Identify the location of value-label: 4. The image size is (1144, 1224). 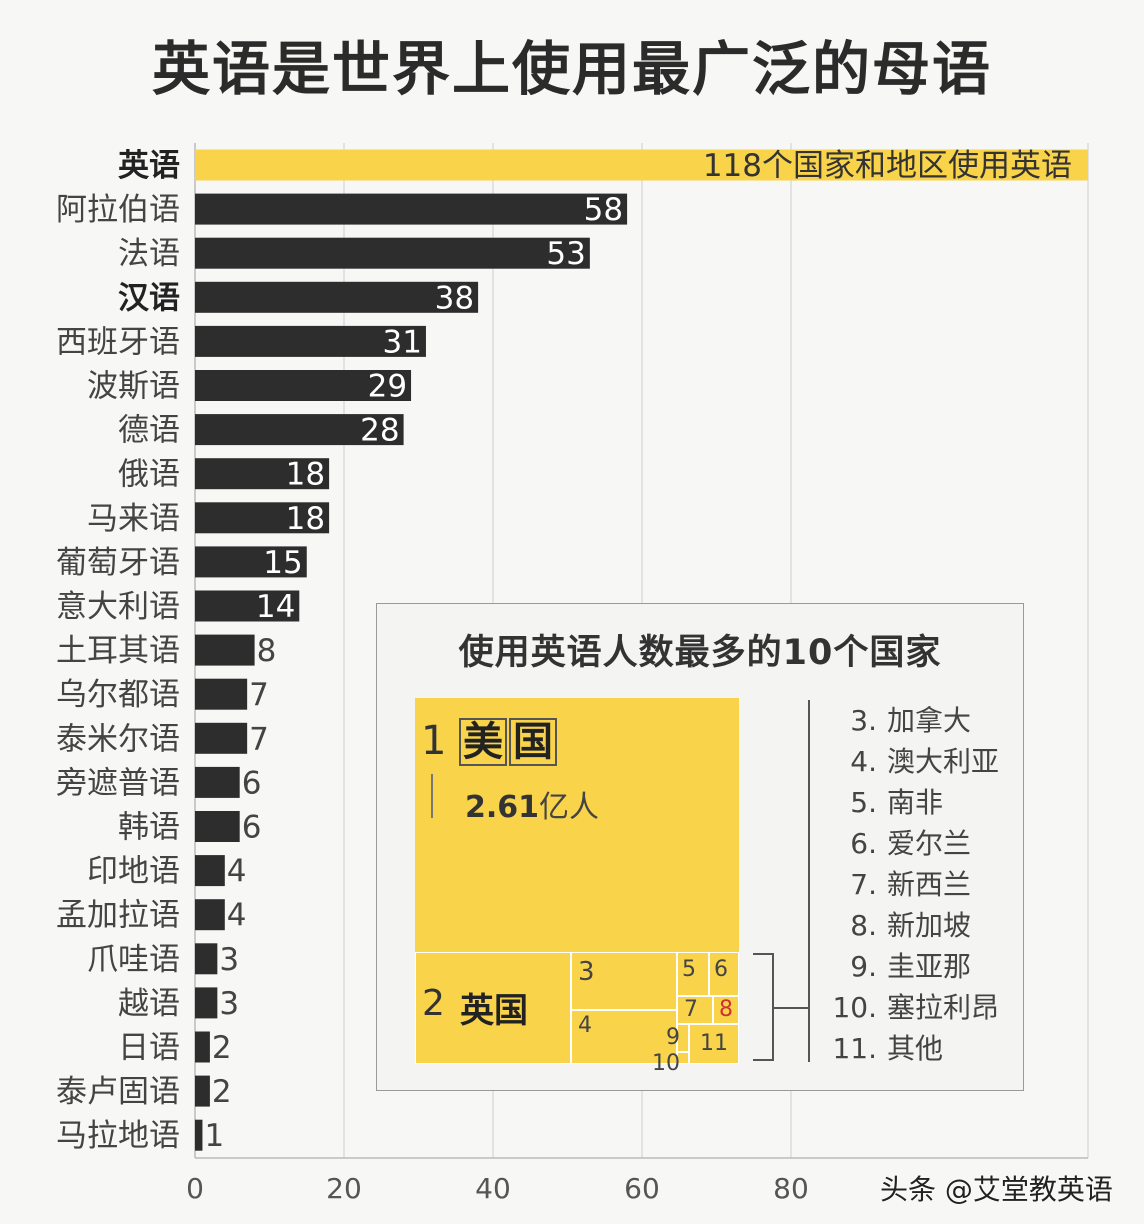
(237, 872).